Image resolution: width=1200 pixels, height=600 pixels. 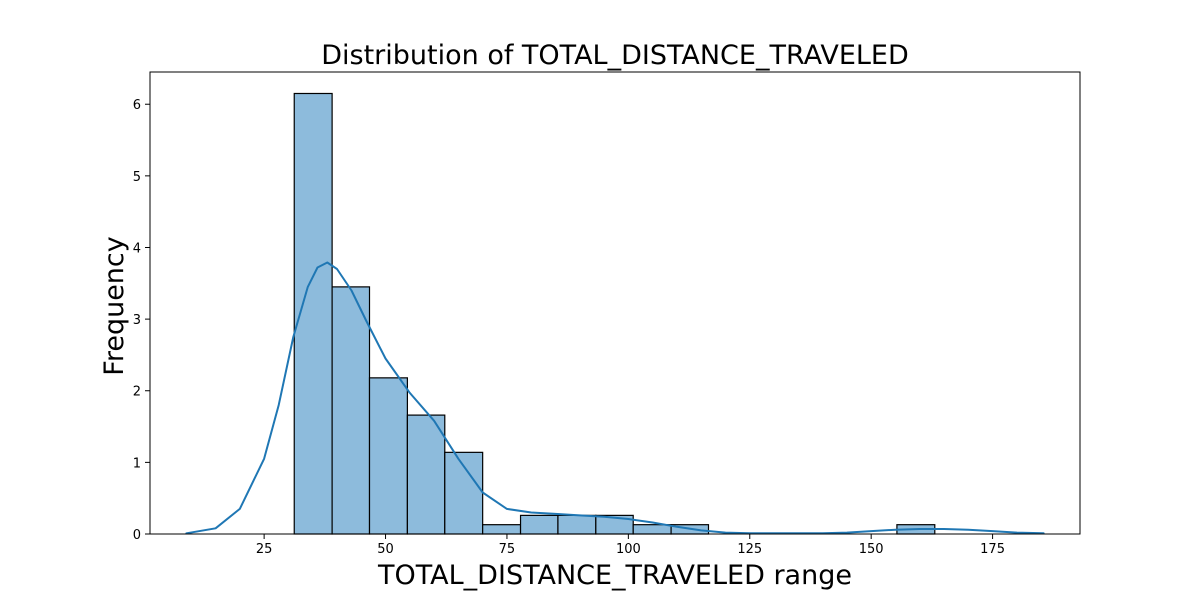 I want to click on y-tick-label: 6, so click(x=137, y=105).